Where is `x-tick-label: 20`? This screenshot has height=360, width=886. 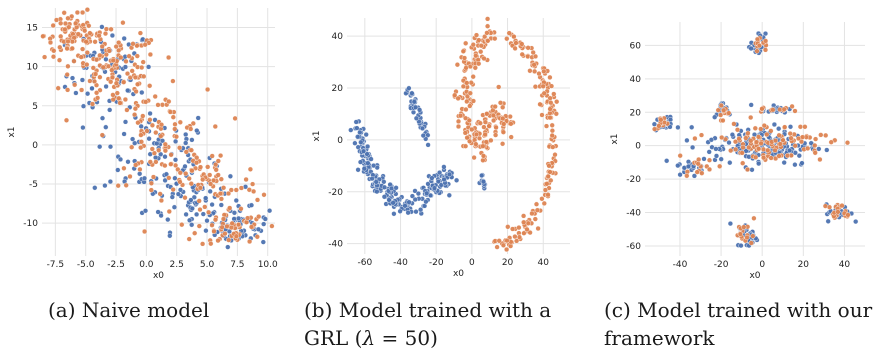
x-tick-label: 20 is located at coordinates (804, 265).